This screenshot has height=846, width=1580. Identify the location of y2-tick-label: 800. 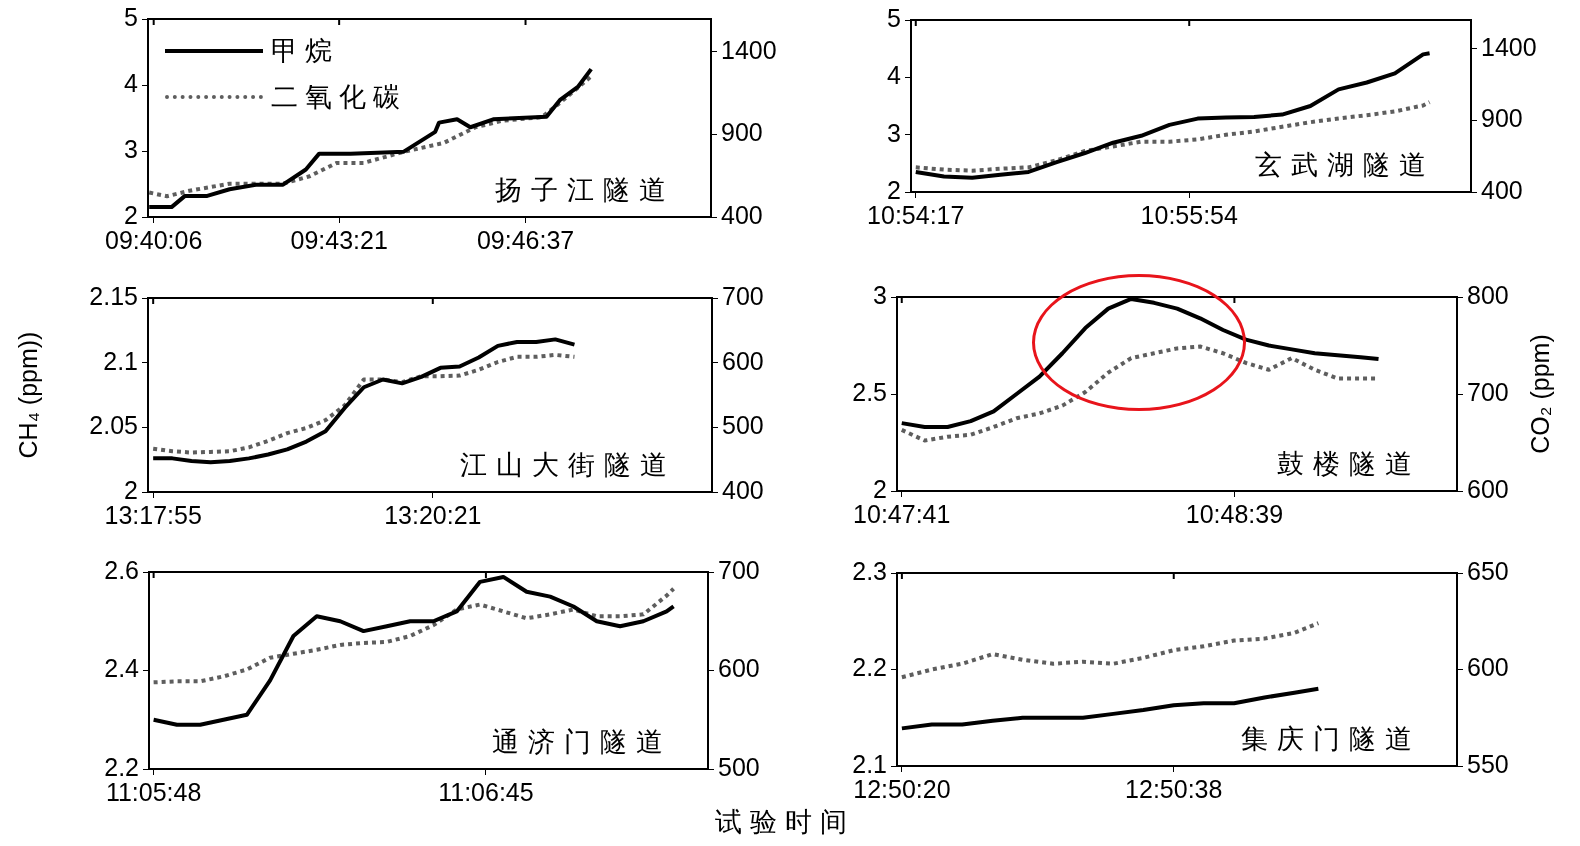
(1488, 294).